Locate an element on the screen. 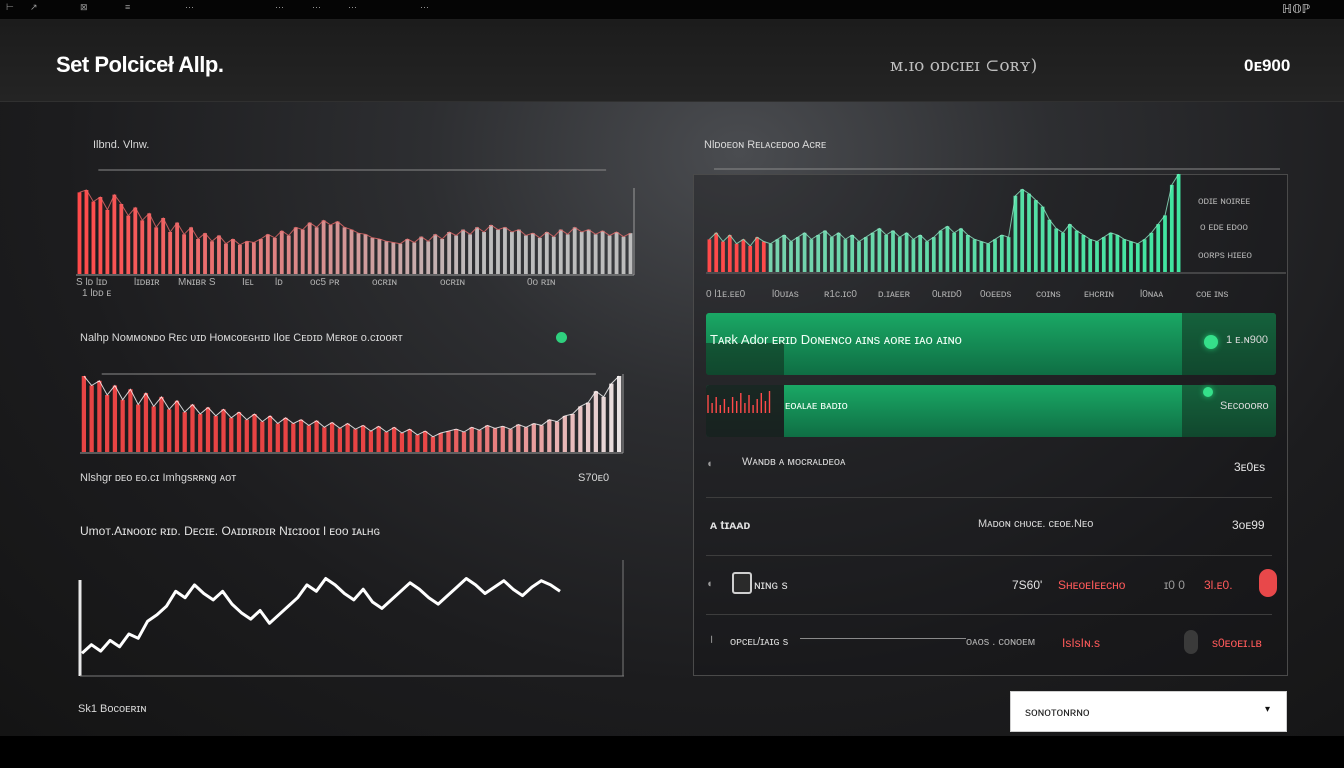  row2-label: ᴇᴏᴀʟᴀᴇ ʙᴀᴅɪᴏ is located at coordinates (816, 406).